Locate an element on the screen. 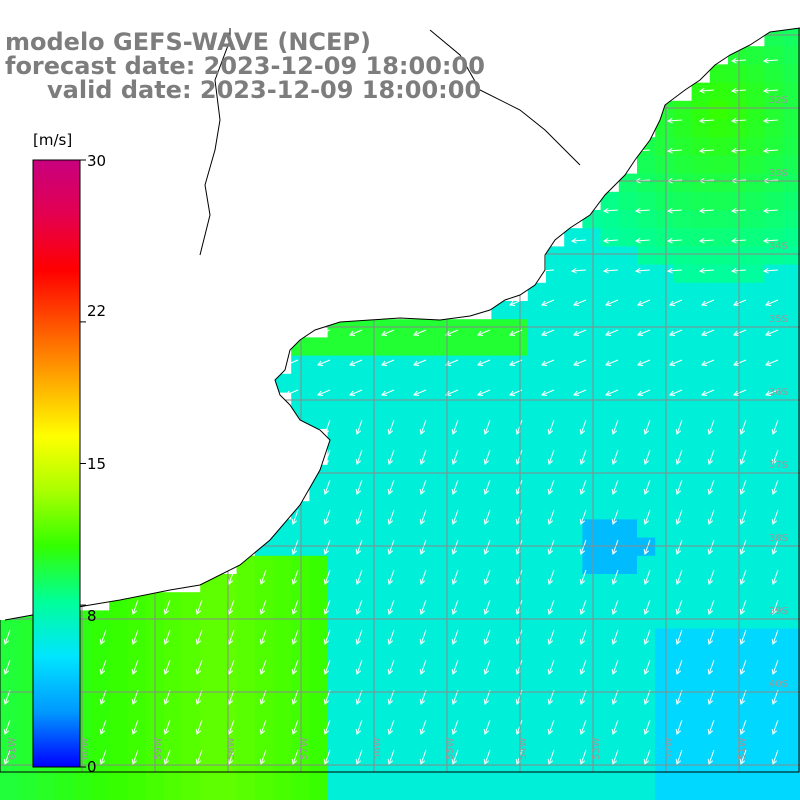 The height and width of the screenshot is (800, 800). lon-label: 58W is located at coordinates (231, 748).